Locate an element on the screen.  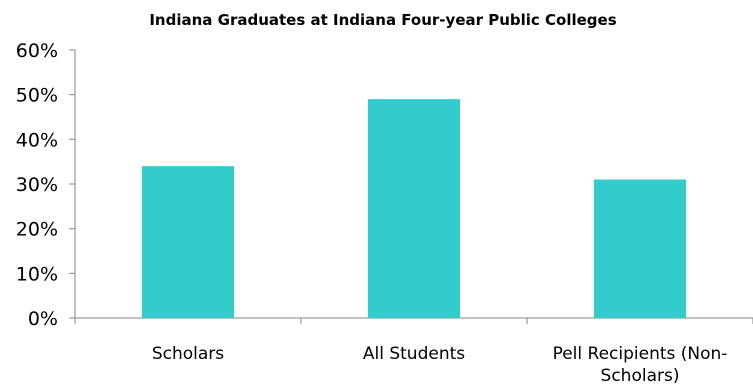
y-tick-label: 40% is located at coordinates (37, 140).